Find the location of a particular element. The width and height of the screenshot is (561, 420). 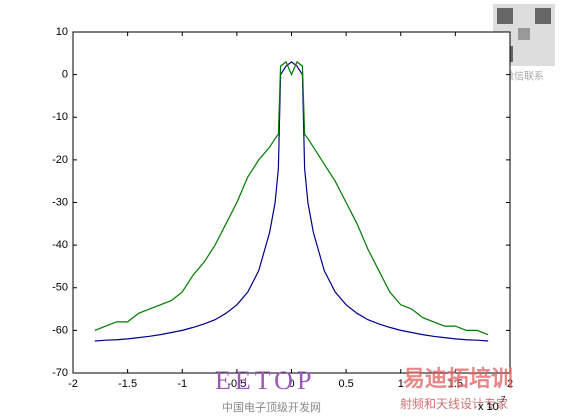

x-tick-label: 1.5 is located at coordinates (455, 384).